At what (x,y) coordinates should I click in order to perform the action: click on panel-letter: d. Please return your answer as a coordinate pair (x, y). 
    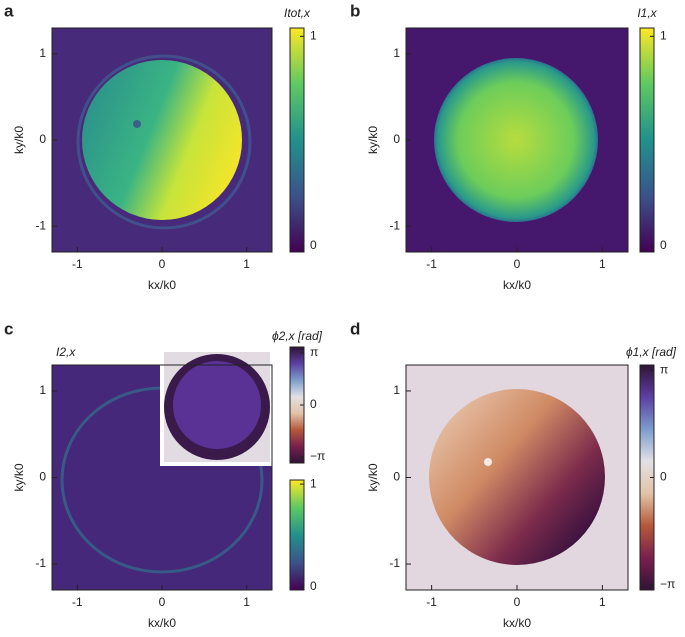
    Looking at the image, I should click on (355, 328).